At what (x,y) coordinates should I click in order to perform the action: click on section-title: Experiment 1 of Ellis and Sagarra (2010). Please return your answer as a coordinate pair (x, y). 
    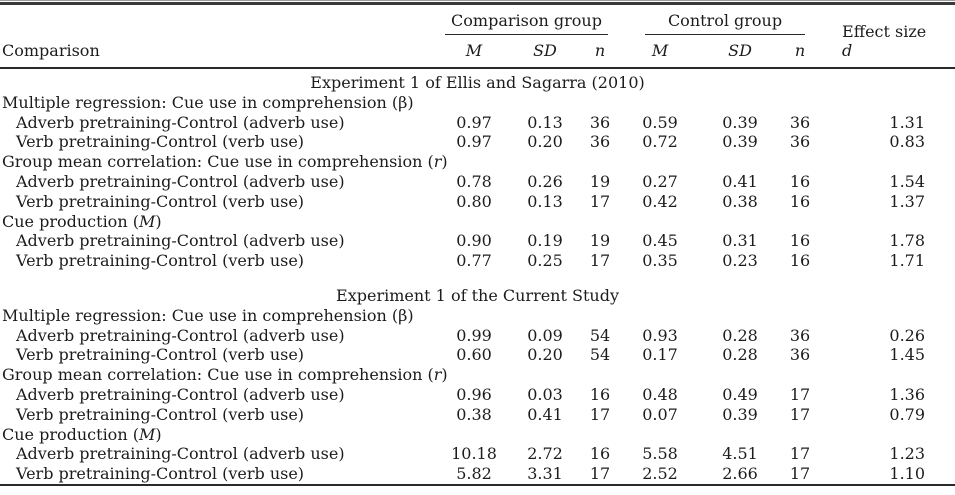
    Looking at the image, I should click on (477, 82).